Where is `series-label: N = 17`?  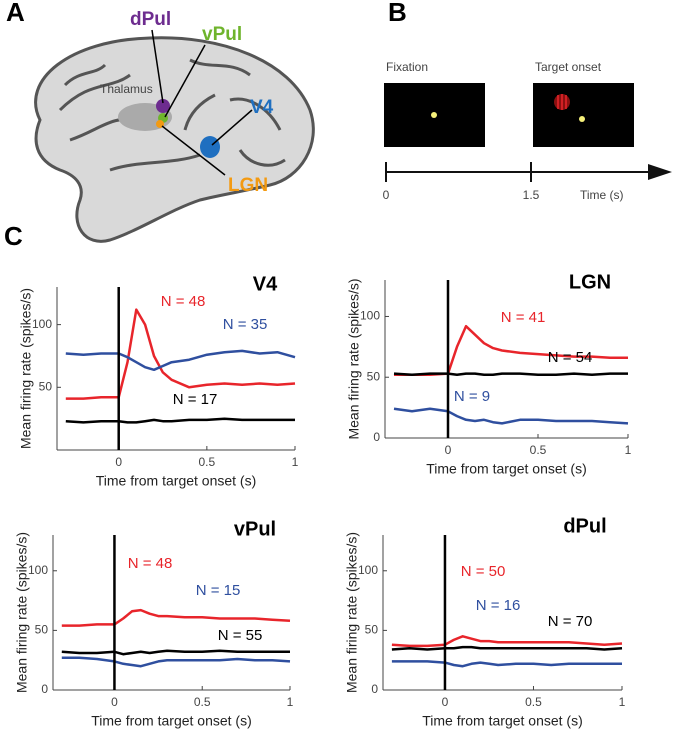 series-label: N = 17 is located at coordinates (195, 399).